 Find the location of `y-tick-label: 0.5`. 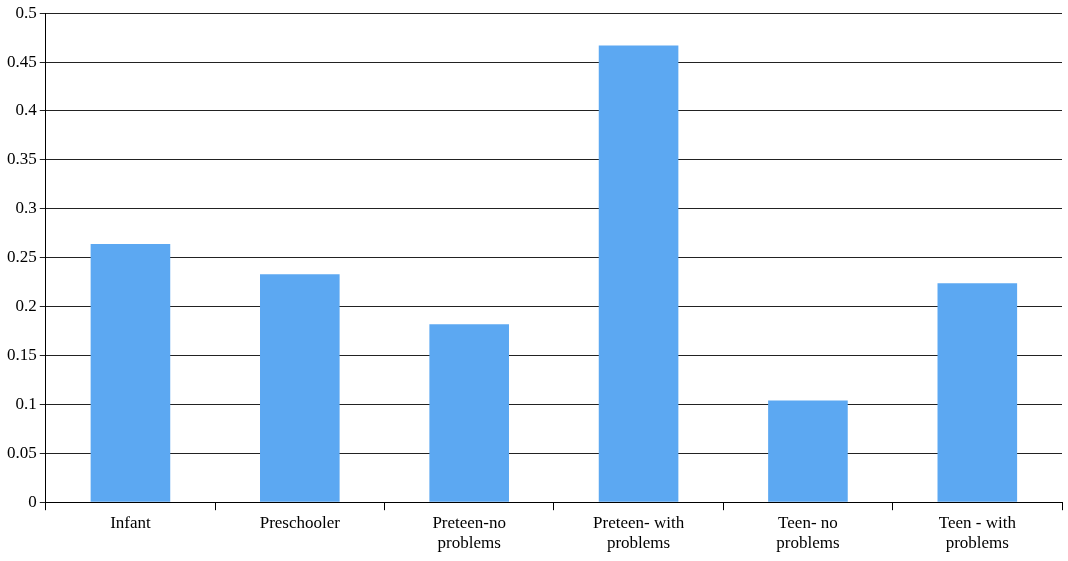

y-tick-label: 0.5 is located at coordinates (26, 12).